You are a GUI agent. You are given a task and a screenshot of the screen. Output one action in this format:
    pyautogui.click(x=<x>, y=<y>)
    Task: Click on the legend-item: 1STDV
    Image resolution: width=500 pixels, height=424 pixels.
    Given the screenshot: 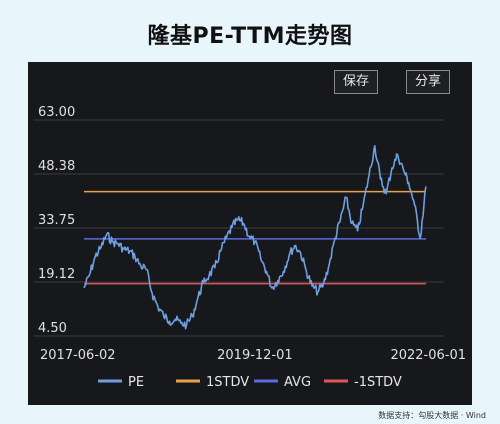 What is the action you would take?
    pyautogui.click(x=212, y=382)
    